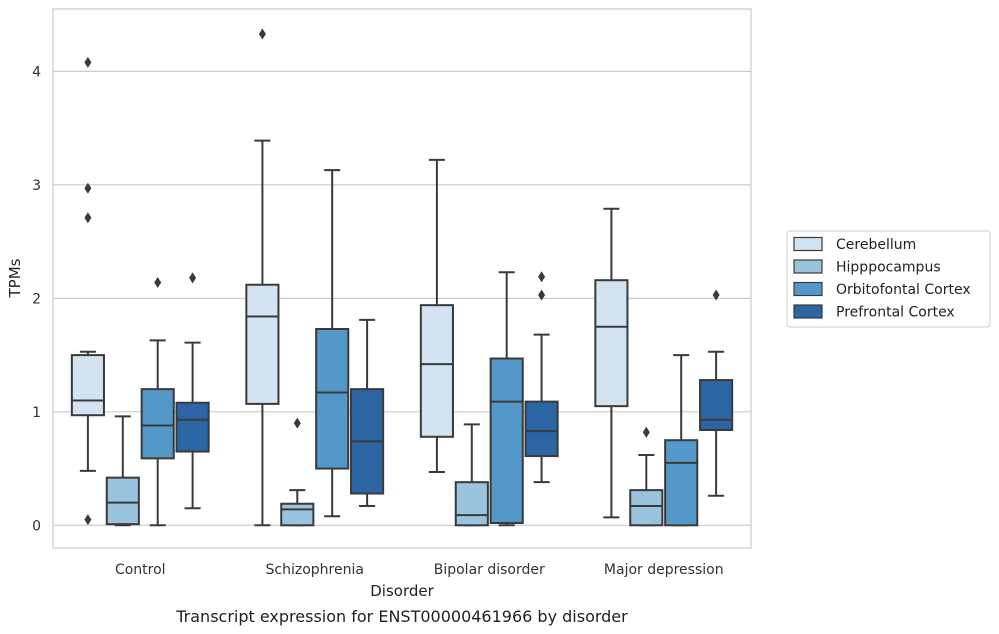 Image resolution: width=999 pixels, height=634 pixels. Describe the element at coordinates (876, 245) in the screenshot. I see `legend-label: Cerebellum` at that location.